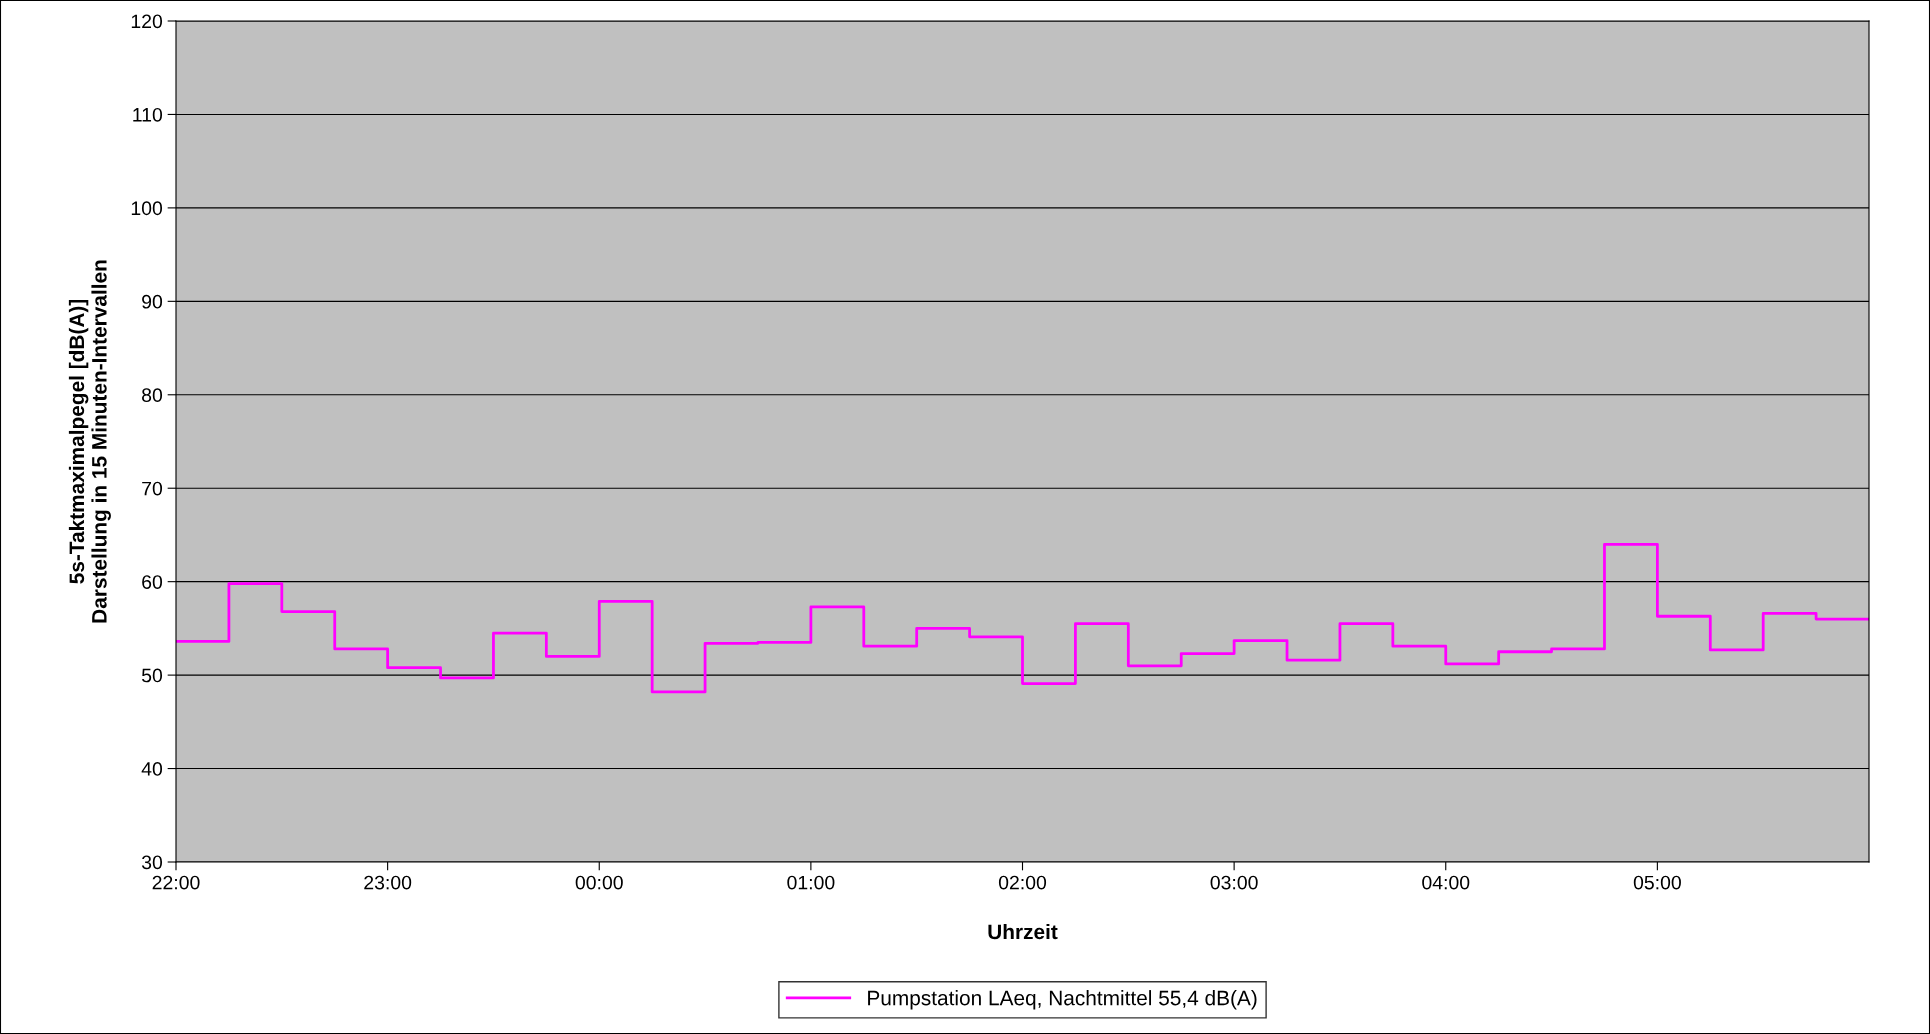 The height and width of the screenshot is (1034, 1930). Describe the element at coordinates (152, 862) in the screenshot. I see `y-tick-label: 30` at that location.